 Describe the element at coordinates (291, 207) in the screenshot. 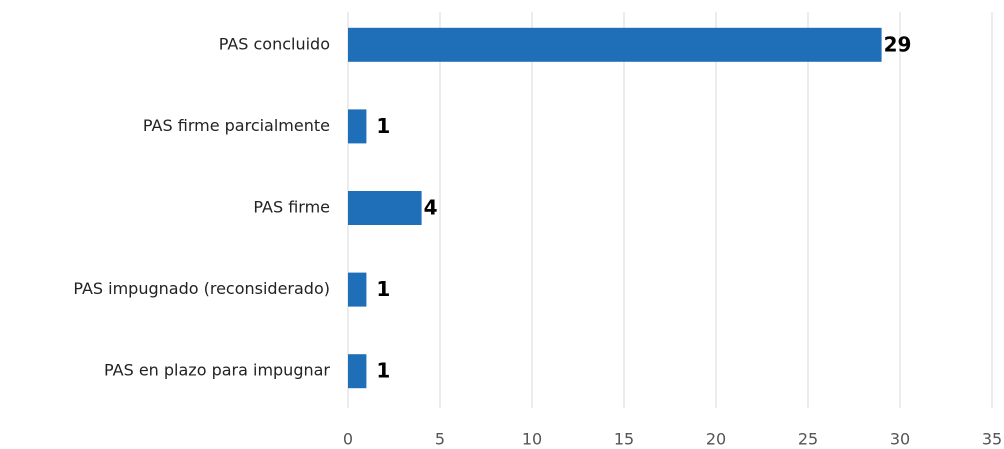

I see `y-tick-label: PAS firme` at that location.